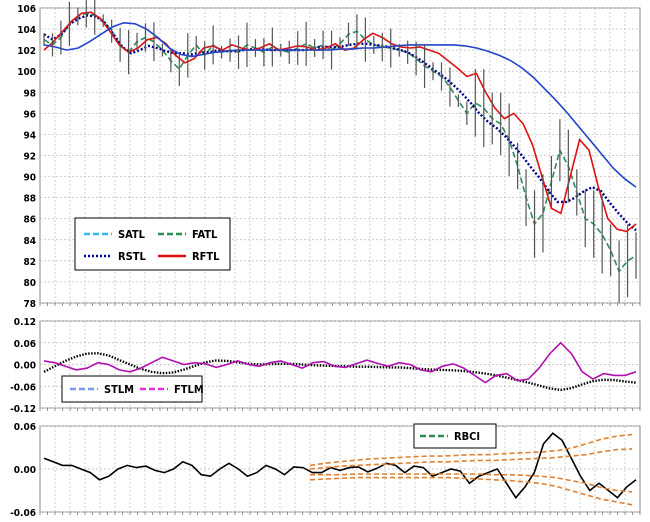  Describe the element at coordinates (29, 93) in the screenshot. I see `y-tick-label: 98` at that location.